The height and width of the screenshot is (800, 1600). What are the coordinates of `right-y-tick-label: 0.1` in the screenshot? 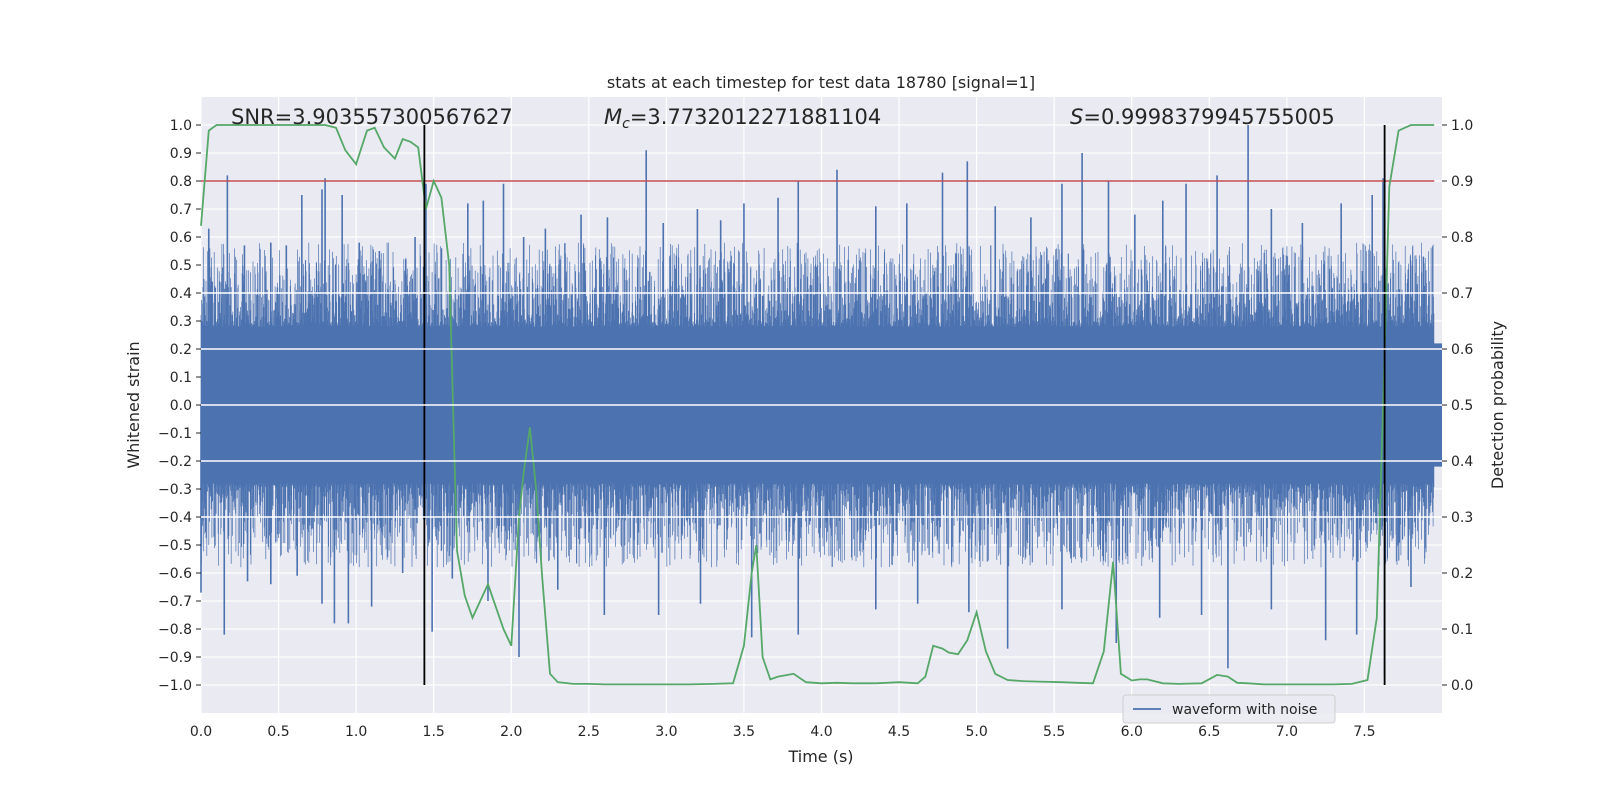 It's located at (1462, 630).